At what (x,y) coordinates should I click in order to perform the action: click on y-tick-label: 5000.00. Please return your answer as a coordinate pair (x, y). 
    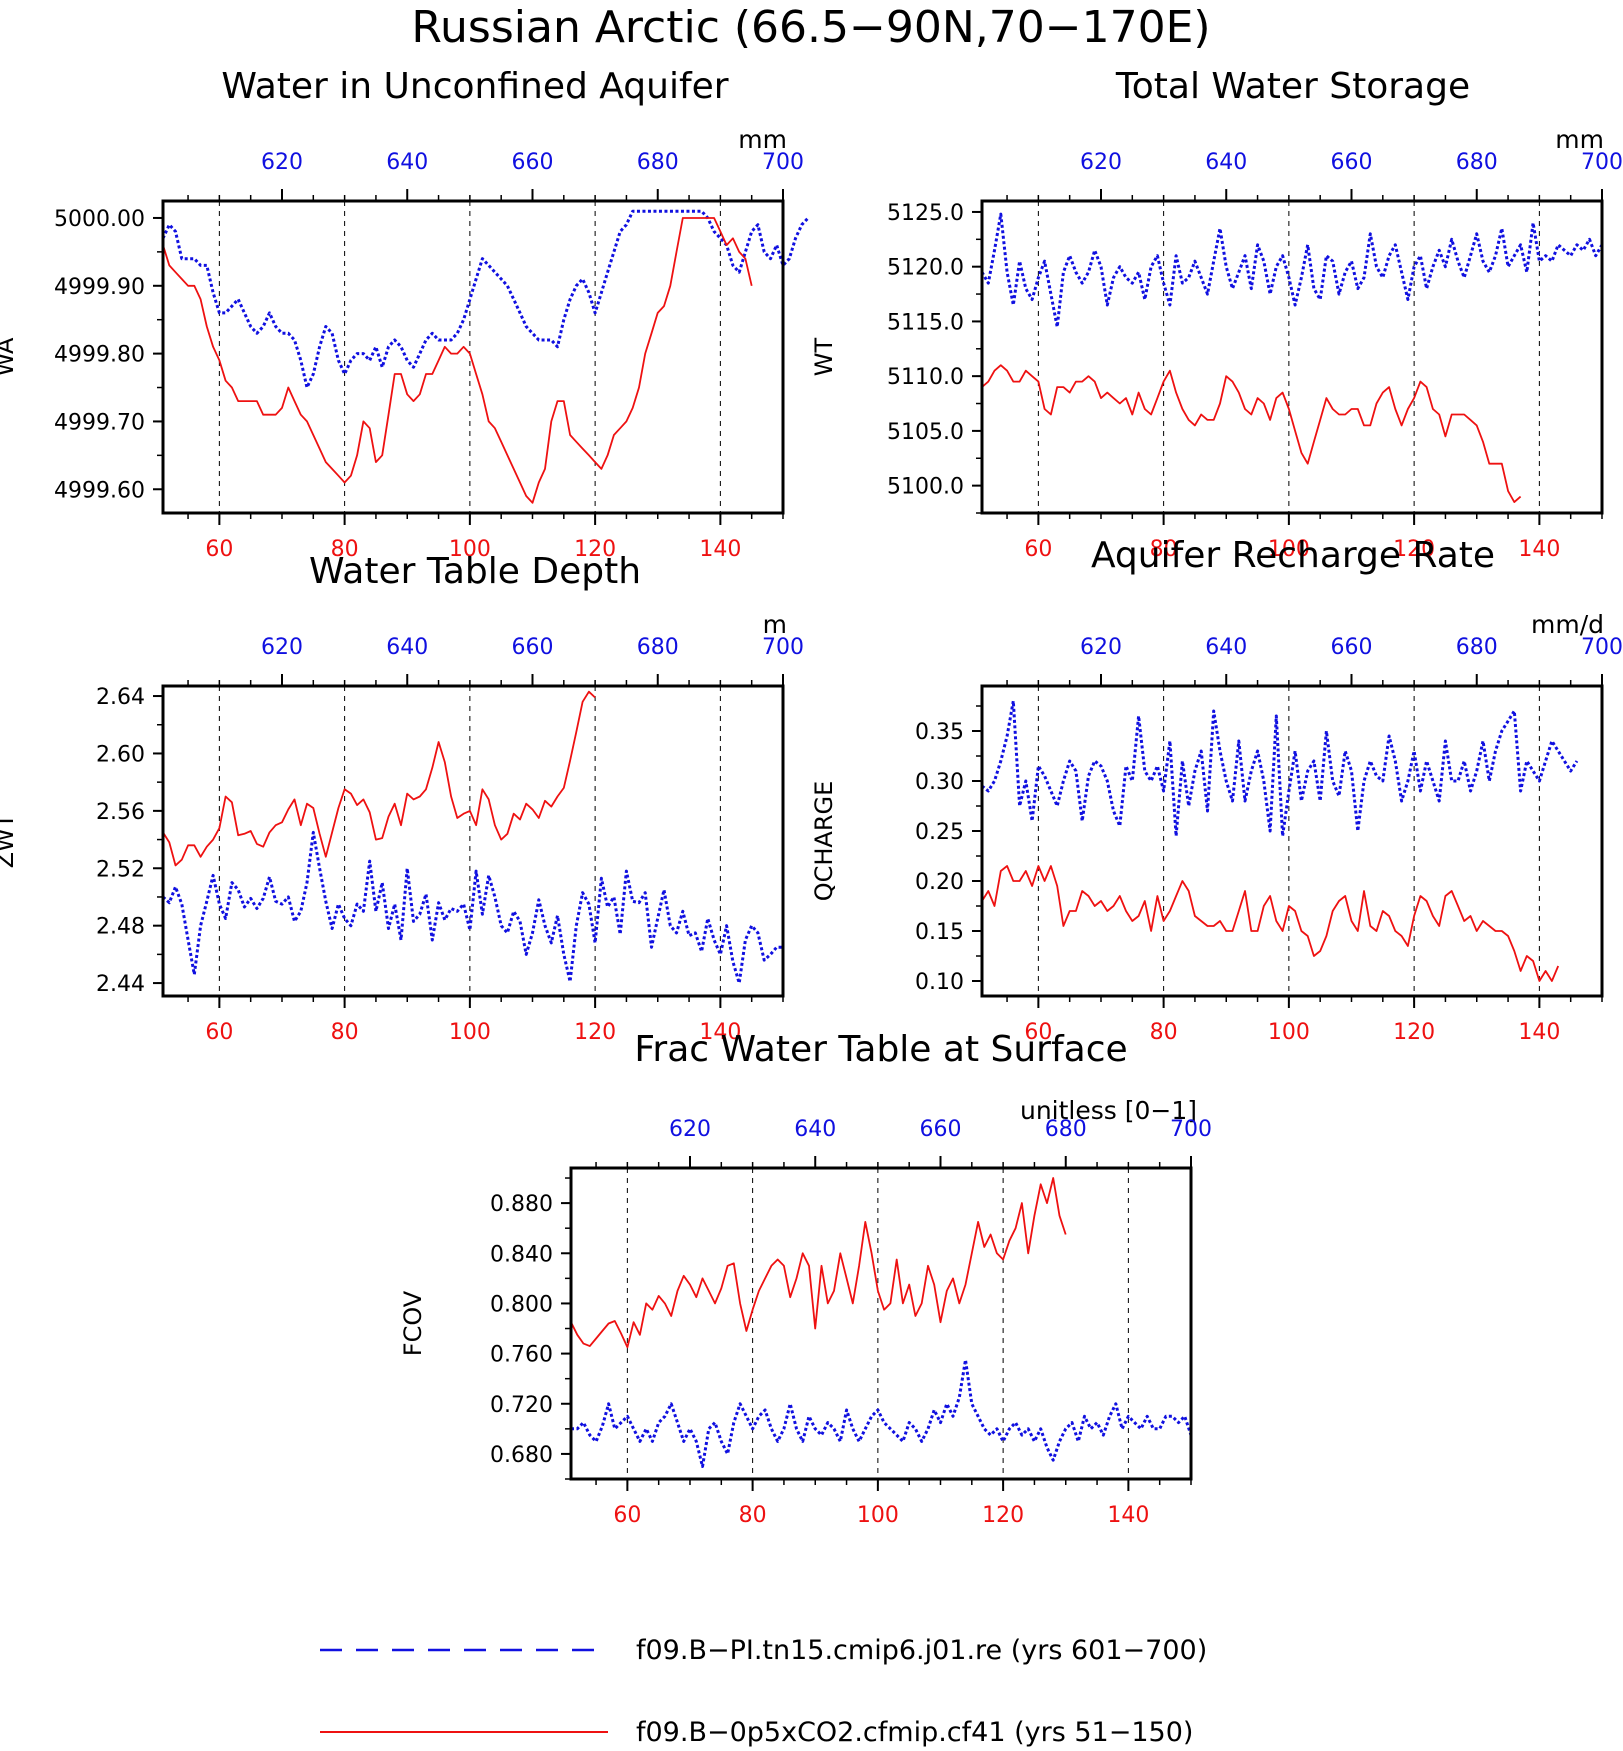
    Looking at the image, I should click on (99, 219).